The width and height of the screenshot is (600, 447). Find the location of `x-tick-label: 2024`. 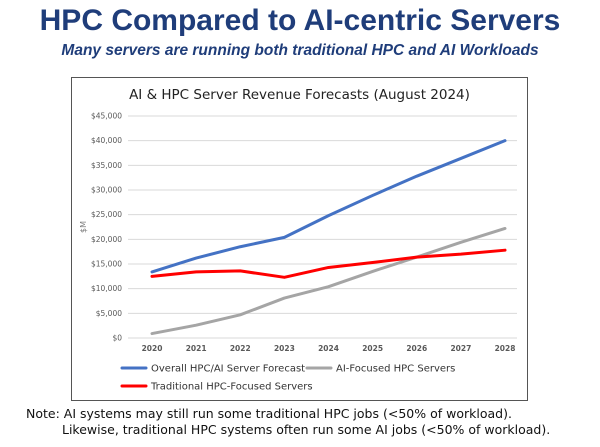

x-tick-label: 2024 is located at coordinates (328, 348).